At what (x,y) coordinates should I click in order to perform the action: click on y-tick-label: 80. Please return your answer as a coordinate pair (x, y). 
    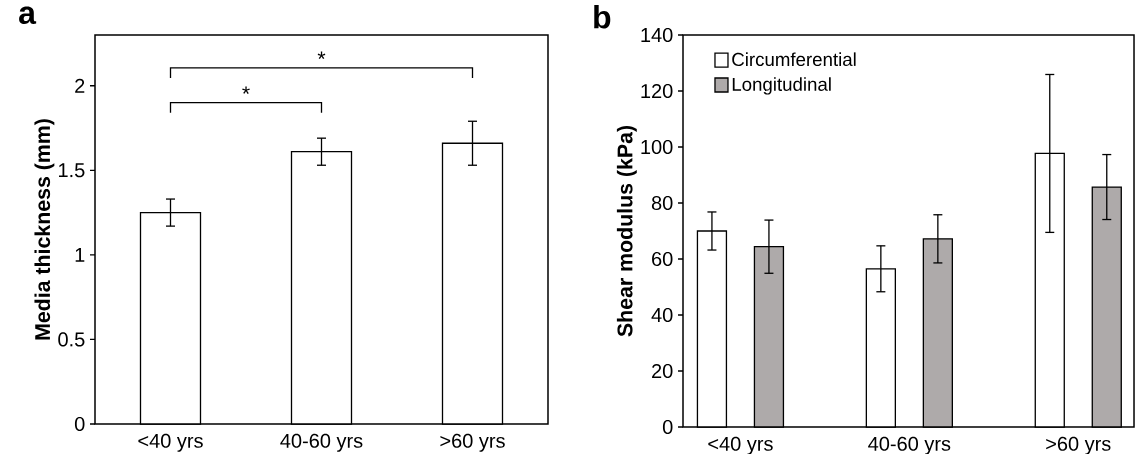
    Looking at the image, I should click on (662, 203).